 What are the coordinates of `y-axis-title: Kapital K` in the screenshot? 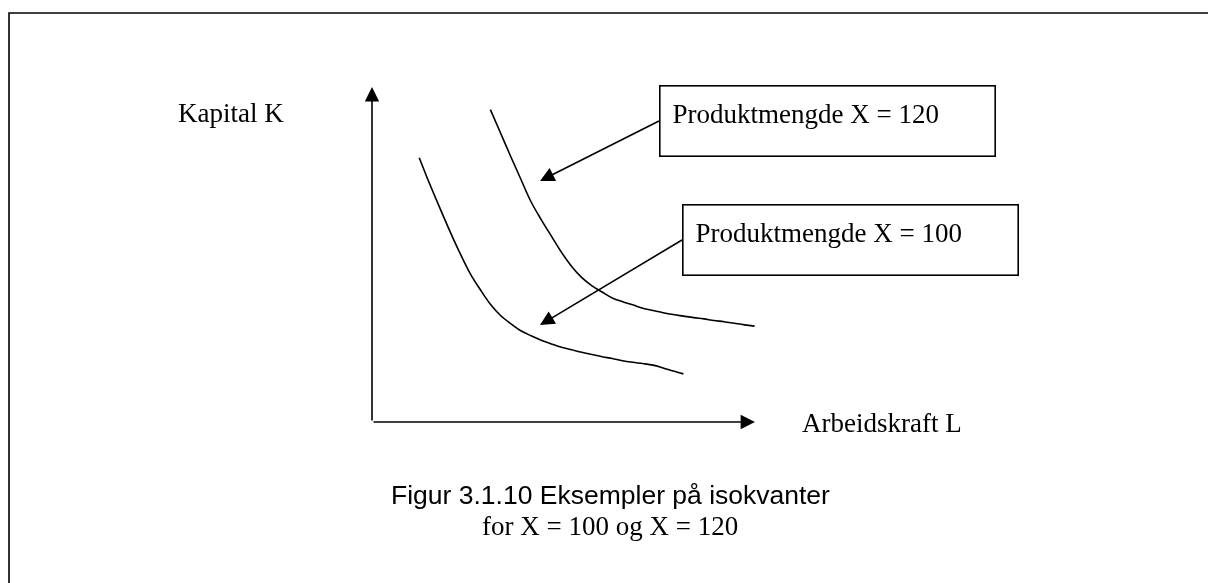 It's located at (231, 113).